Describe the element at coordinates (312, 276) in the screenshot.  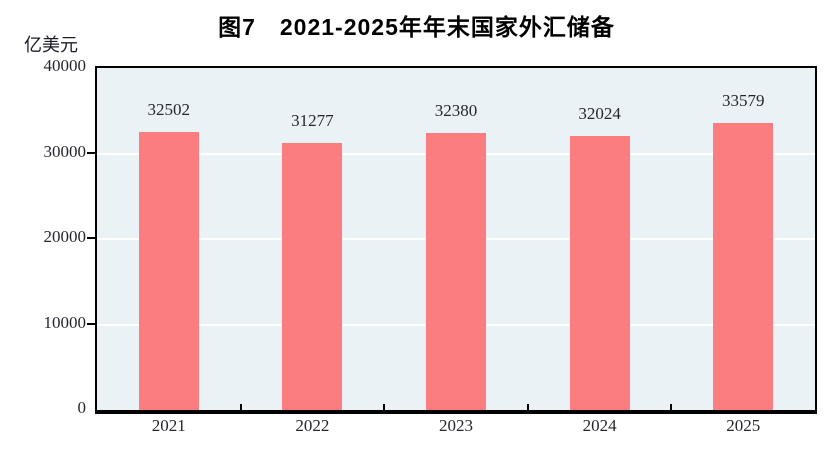
I see `bar-2022` at that location.